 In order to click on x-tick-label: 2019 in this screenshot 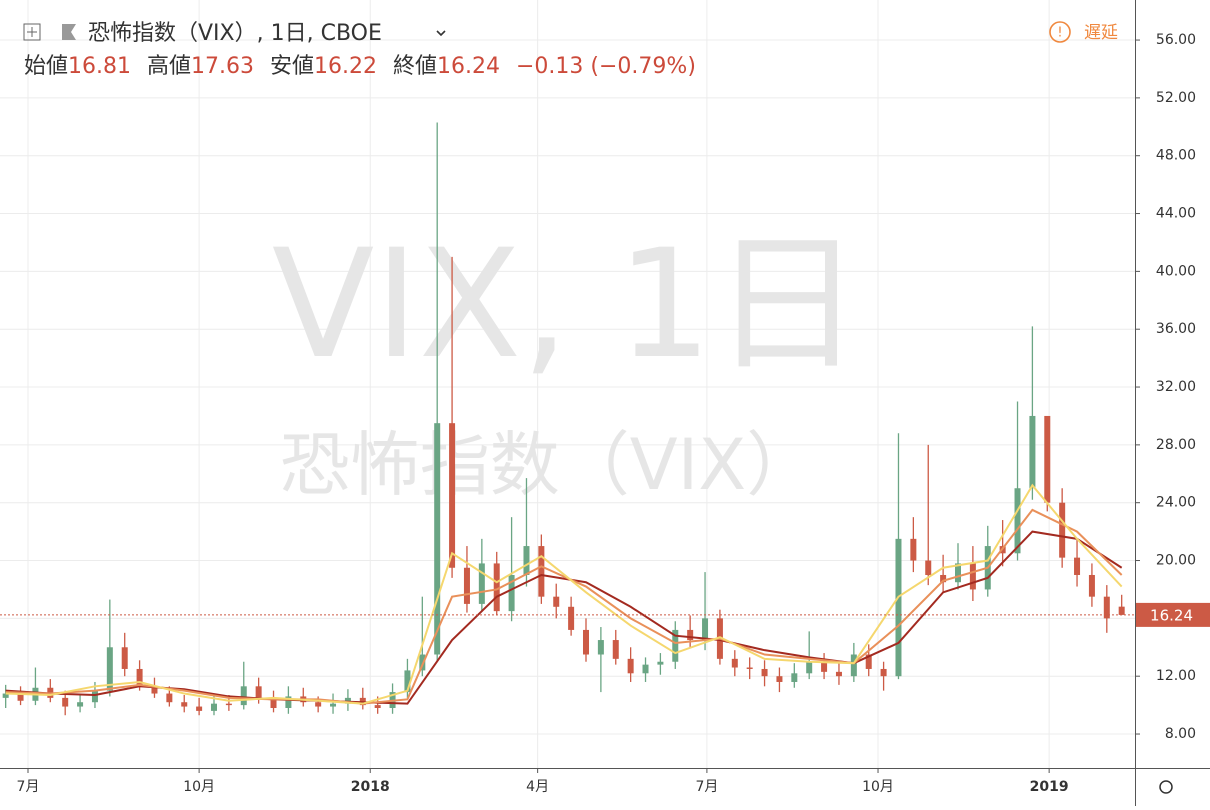, I will do `click(1049, 787)`.